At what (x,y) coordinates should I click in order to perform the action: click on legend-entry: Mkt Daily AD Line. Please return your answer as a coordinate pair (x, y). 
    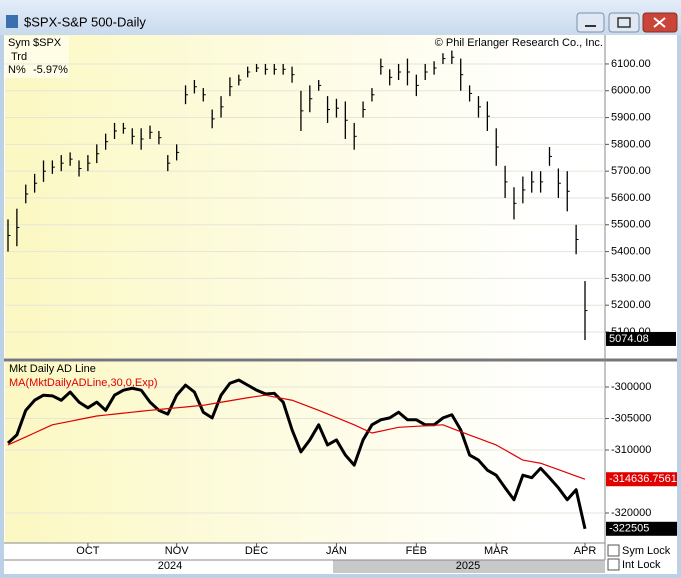
    Looking at the image, I should click on (52, 369).